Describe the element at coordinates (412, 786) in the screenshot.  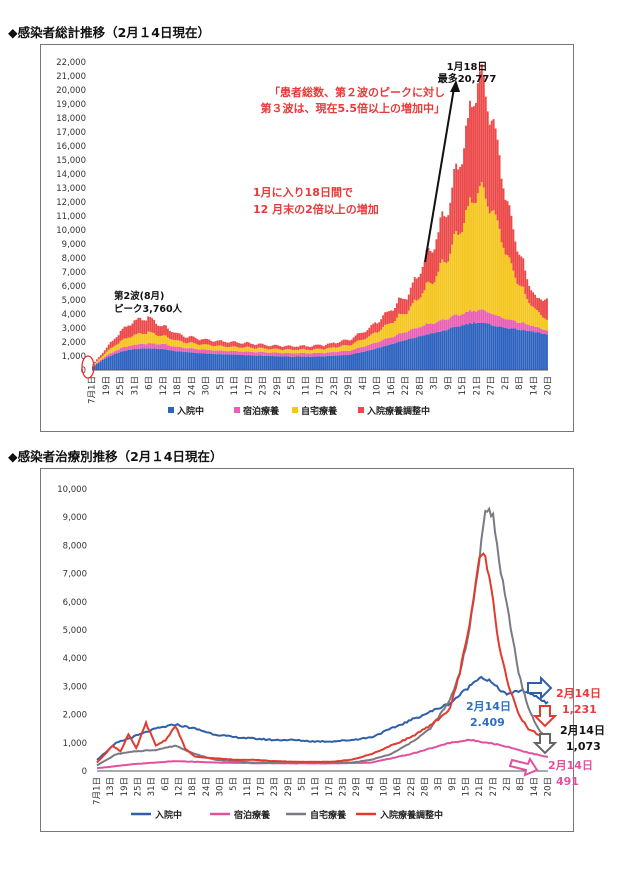
I see `x-tick-label: 22日` at that location.